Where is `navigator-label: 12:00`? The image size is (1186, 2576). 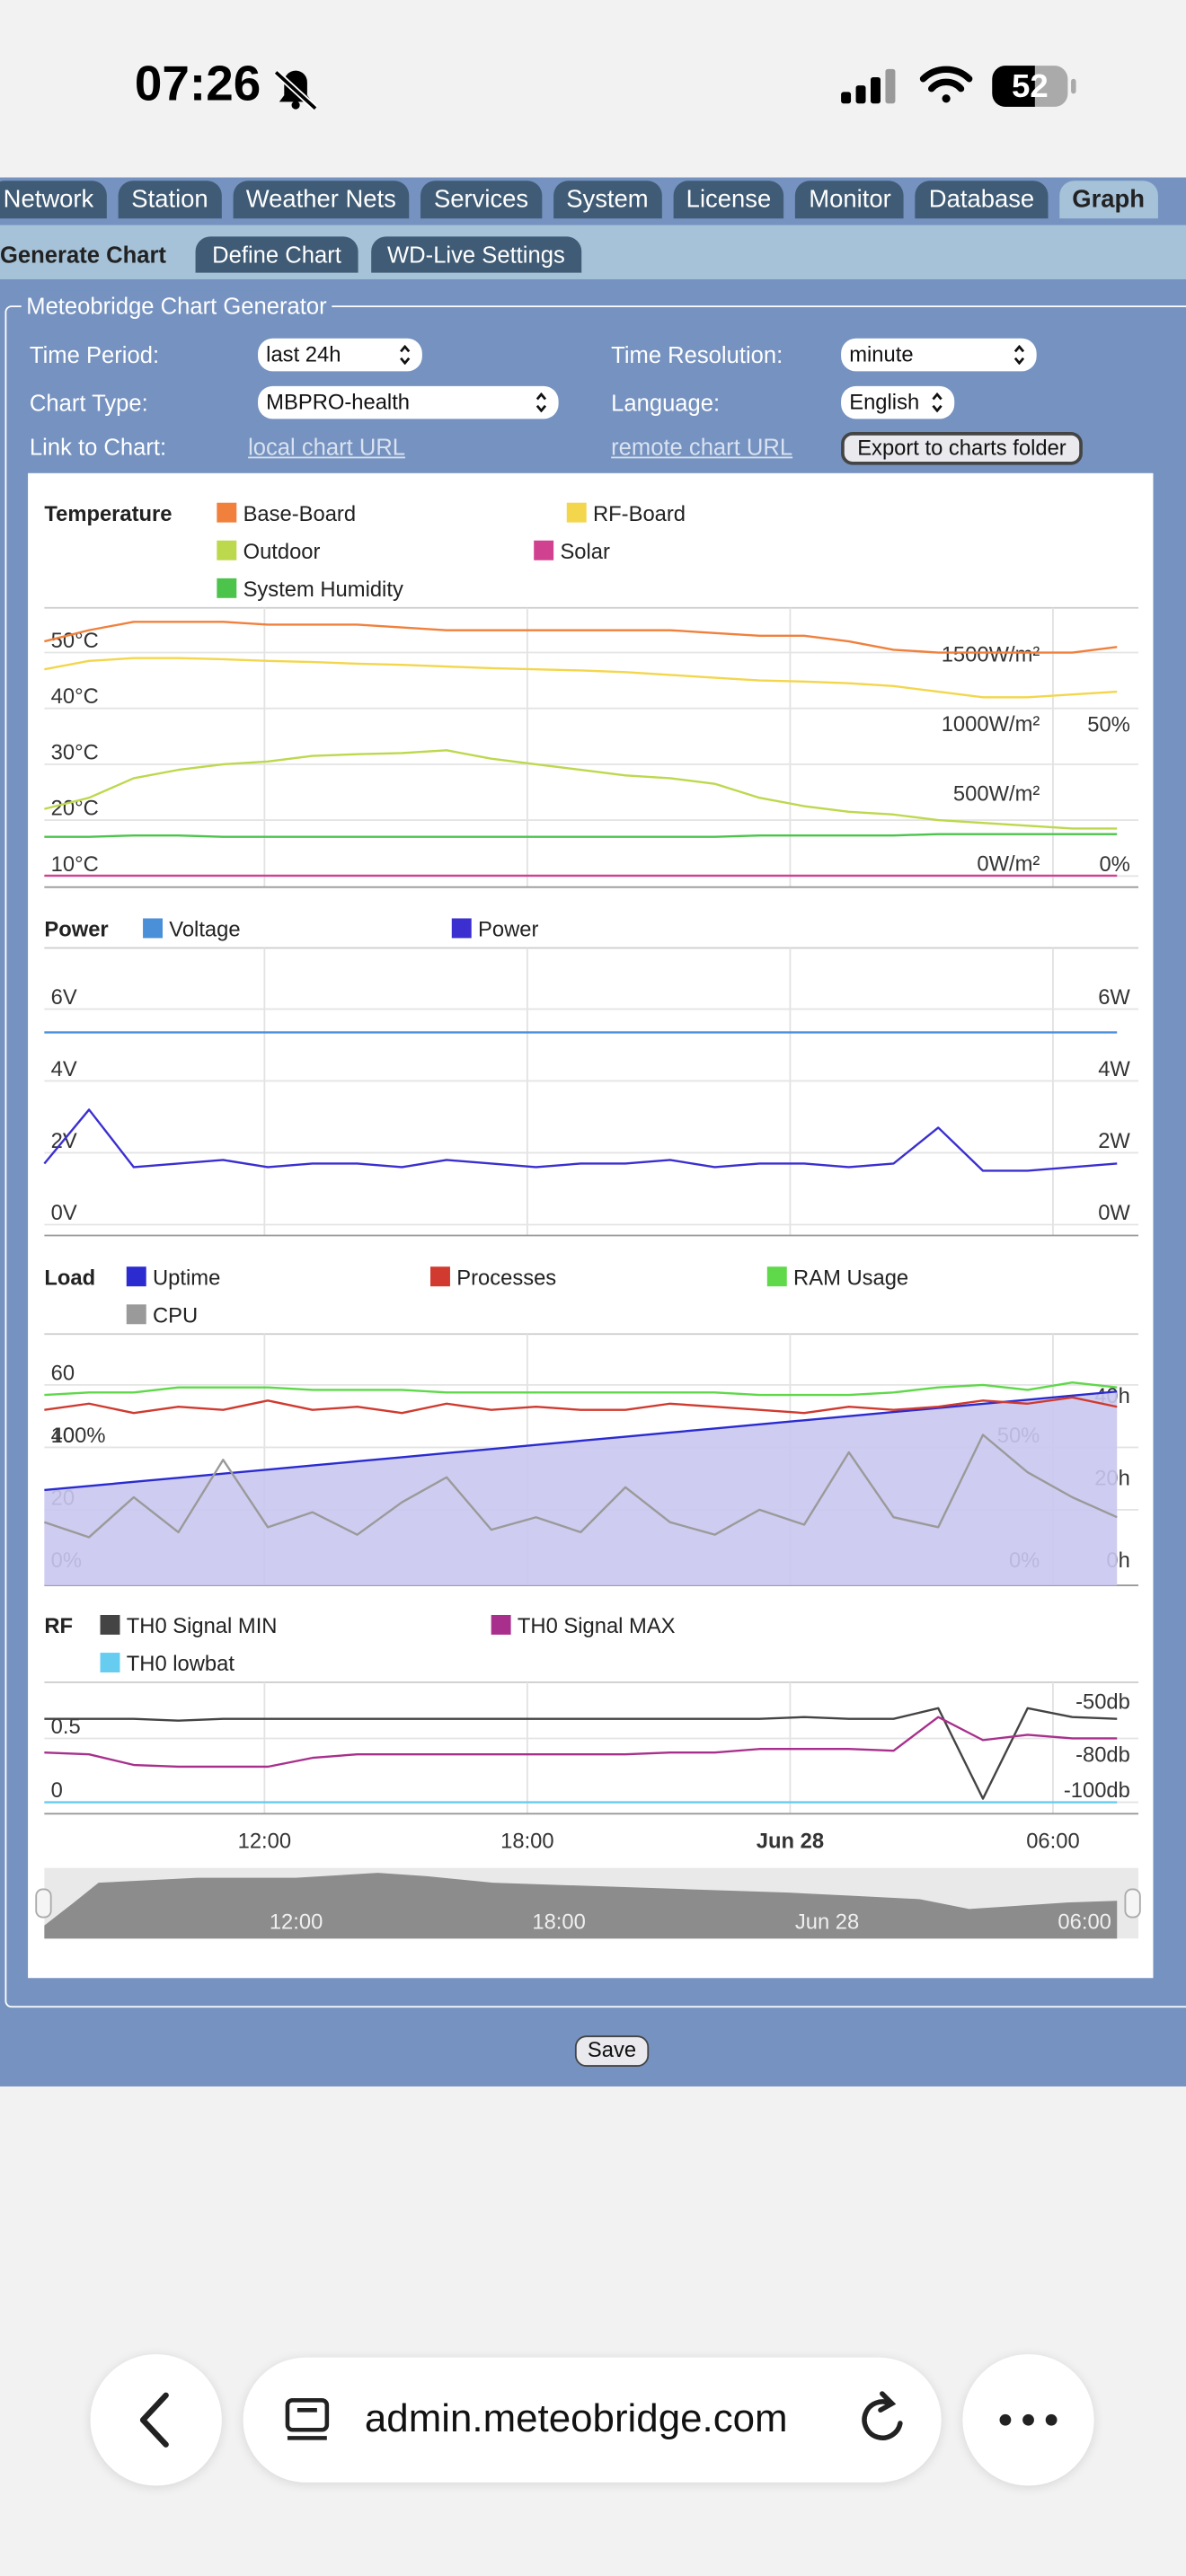
navigator-label: 12:00 is located at coordinates (296, 1922).